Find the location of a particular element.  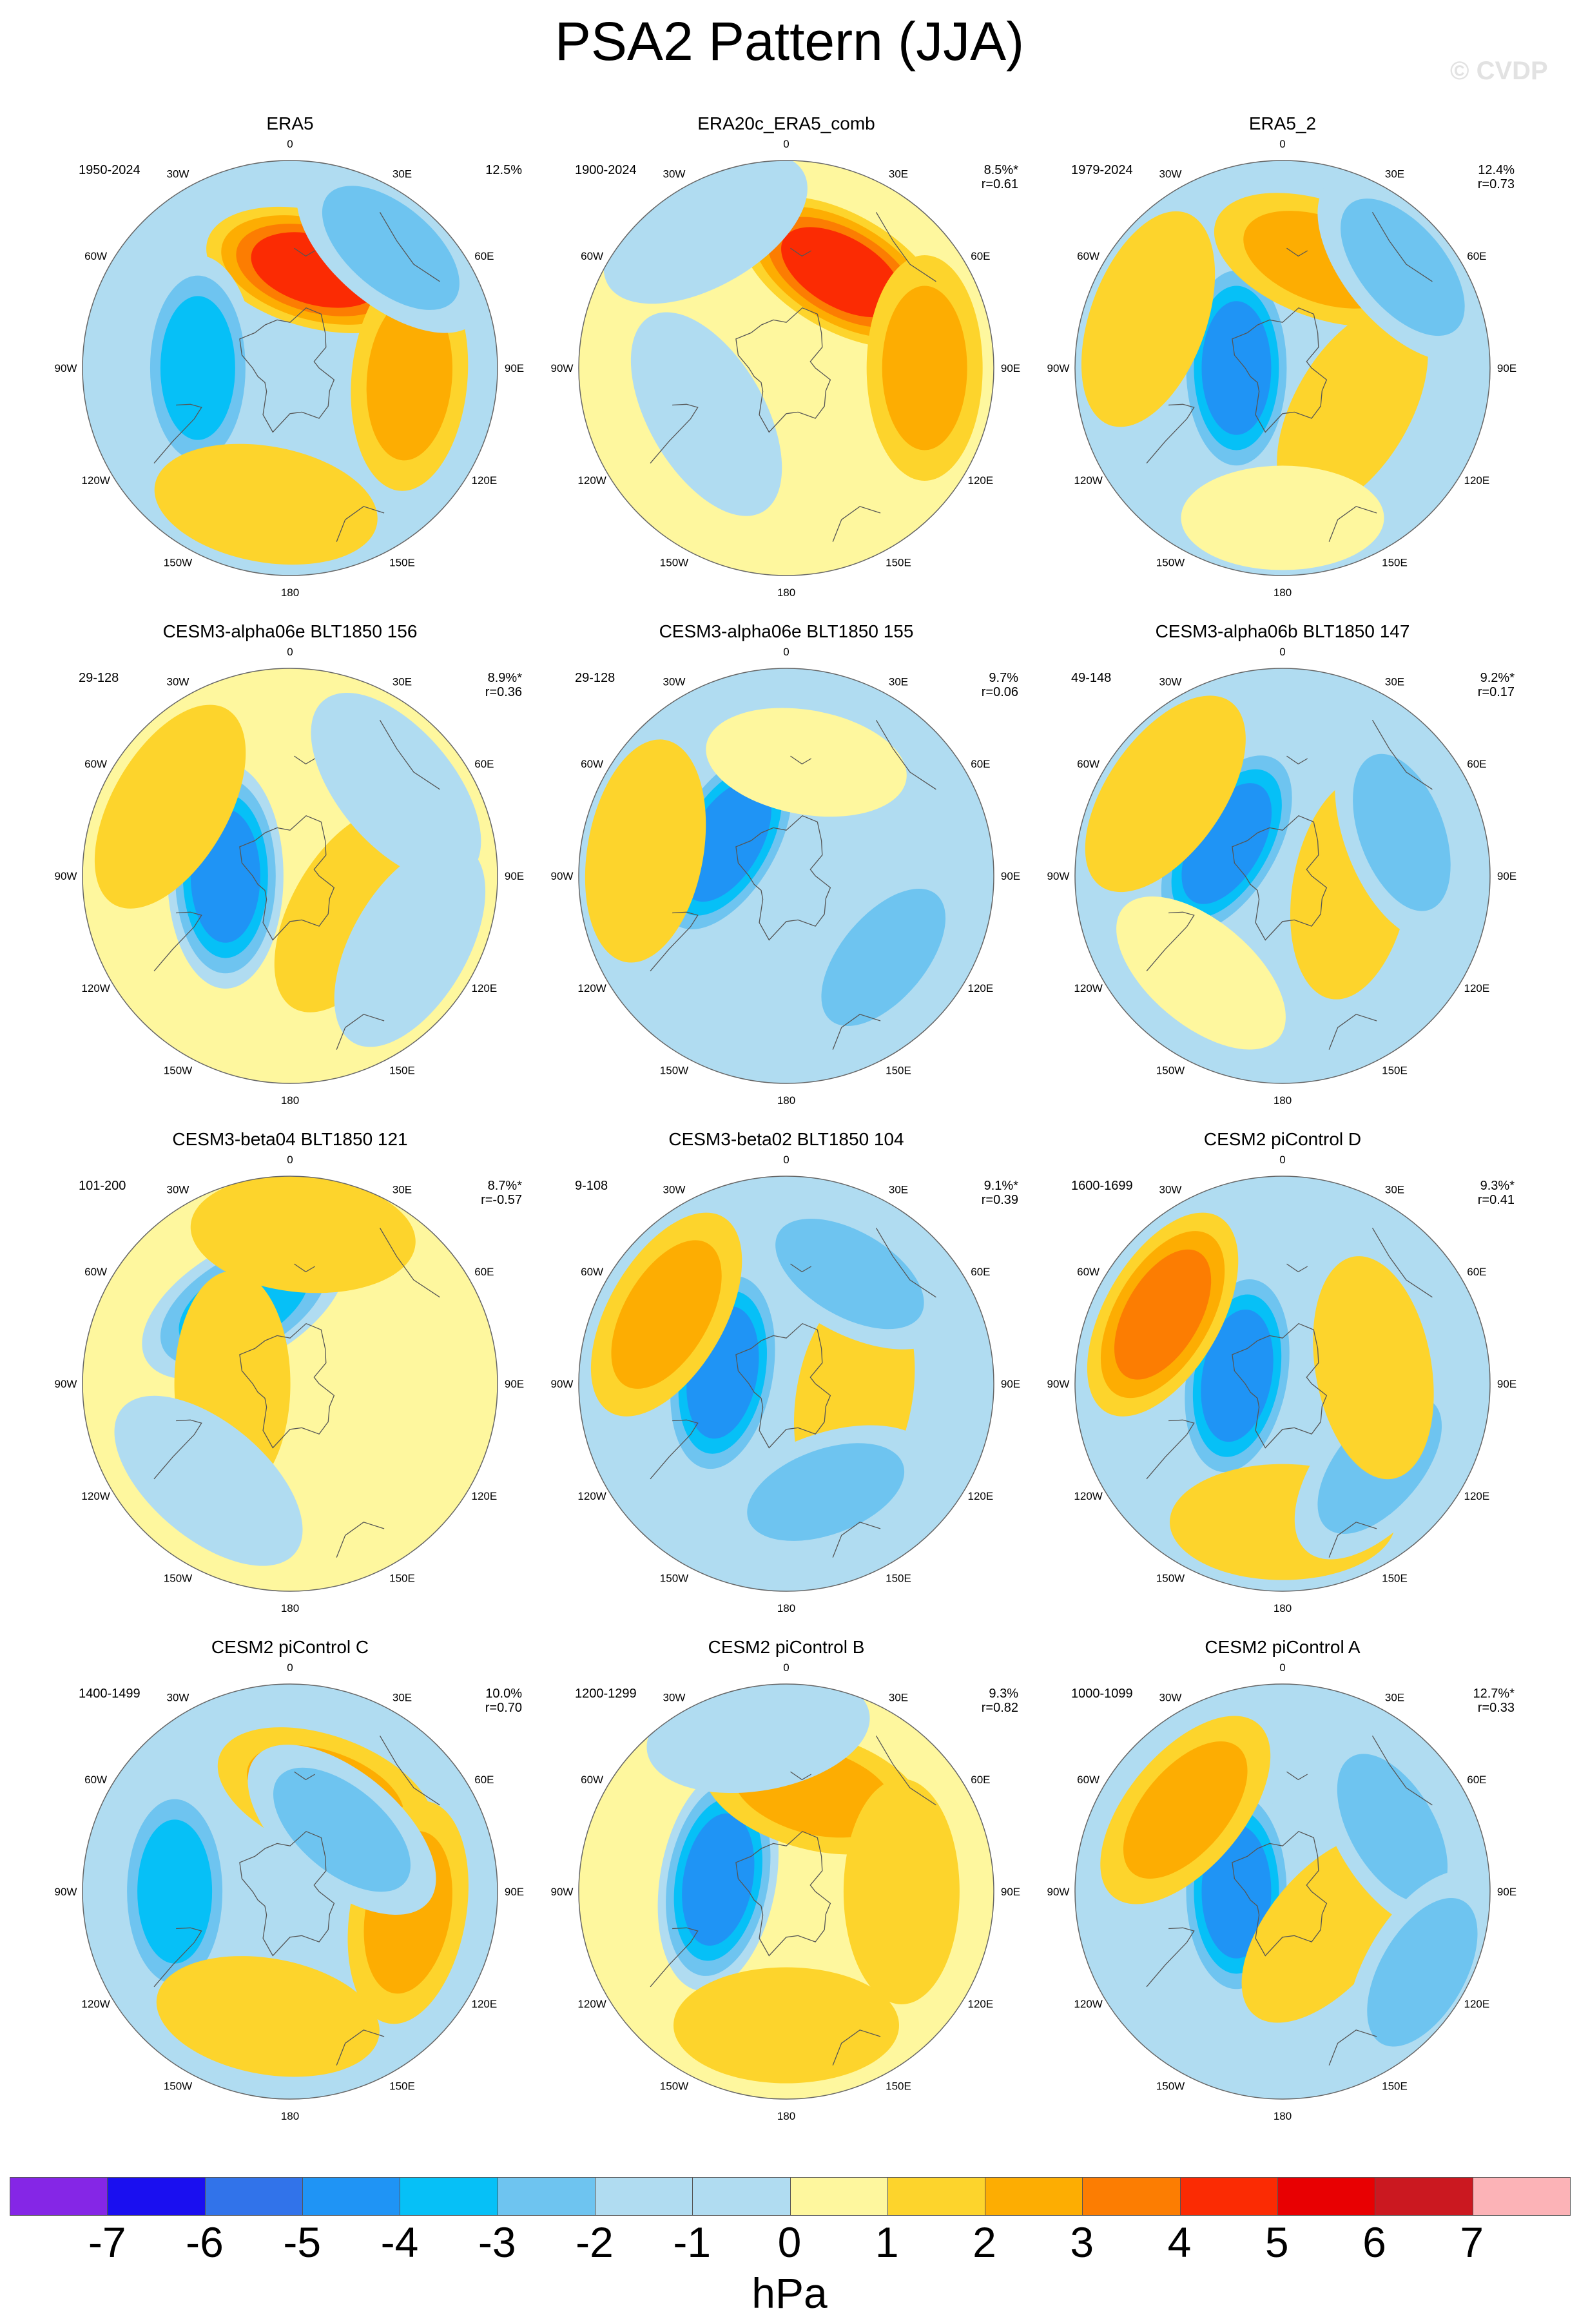

panel-title: ERA5_2 is located at coordinates (1282, 123).